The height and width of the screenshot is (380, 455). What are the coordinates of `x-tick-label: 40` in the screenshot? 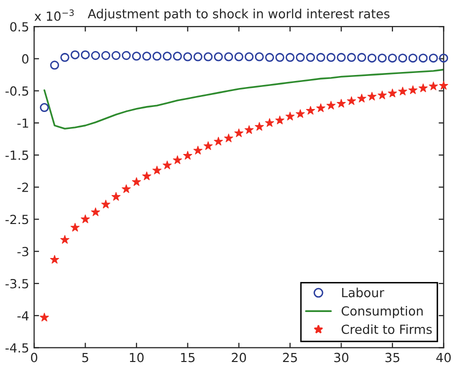 It's located at (443, 357).